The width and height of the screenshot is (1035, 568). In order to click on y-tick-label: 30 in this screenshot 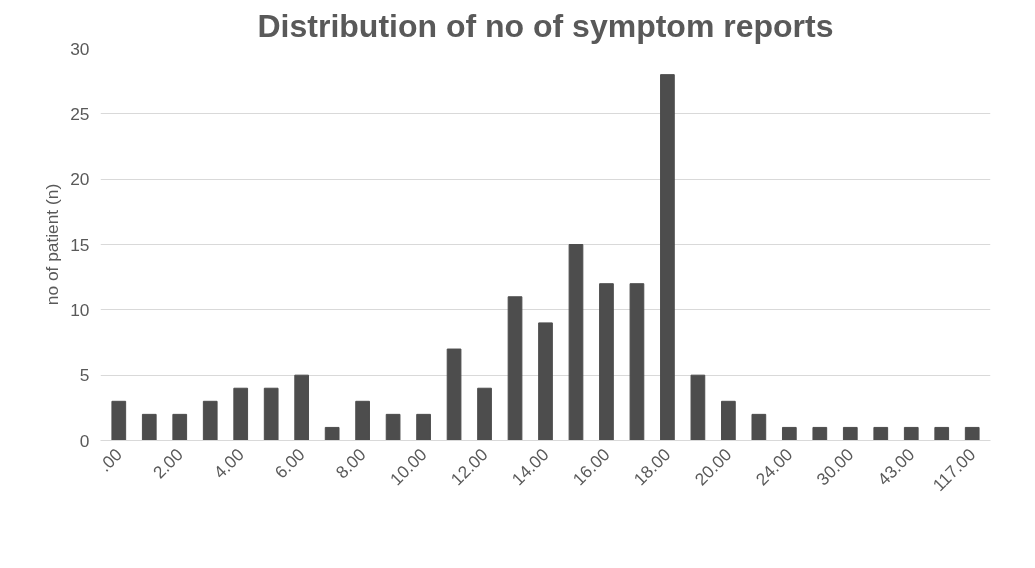, I will do `click(80, 48)`.